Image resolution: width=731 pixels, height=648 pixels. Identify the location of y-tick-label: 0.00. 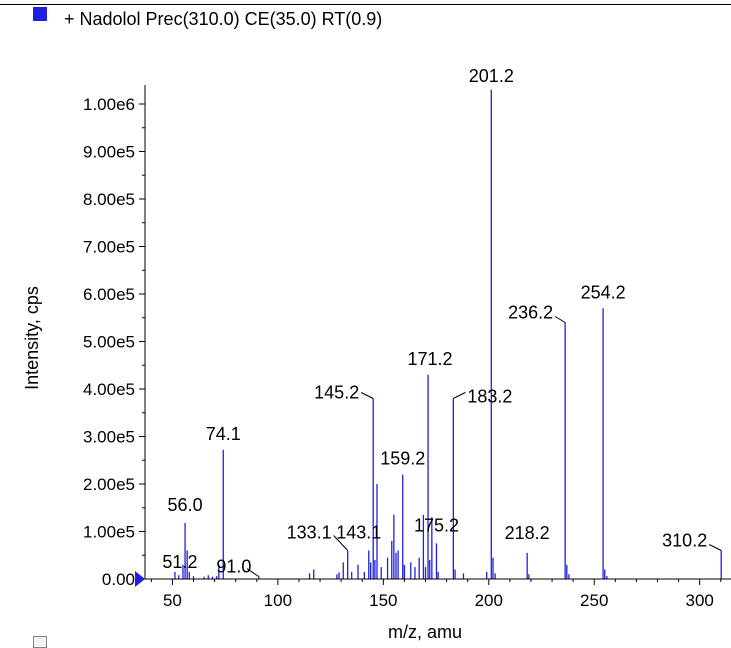
(118, 579).